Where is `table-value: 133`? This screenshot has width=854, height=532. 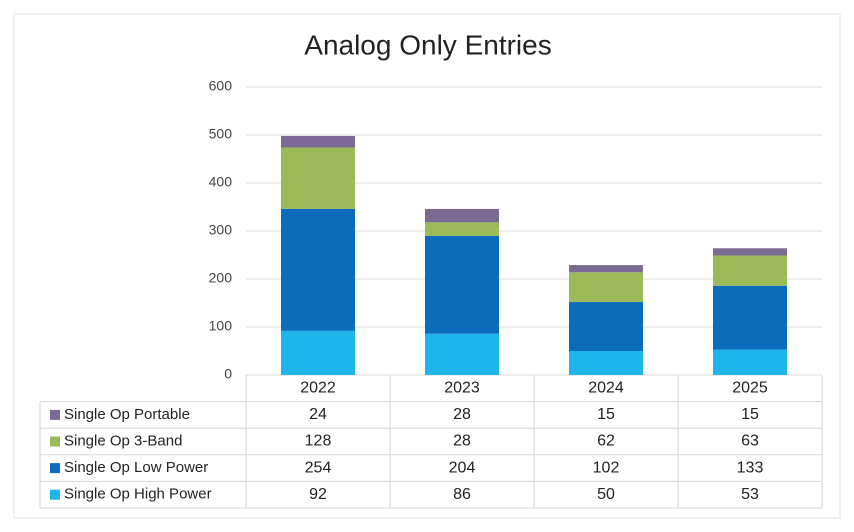 table-value: 133 is located at coordinates (750, 467).